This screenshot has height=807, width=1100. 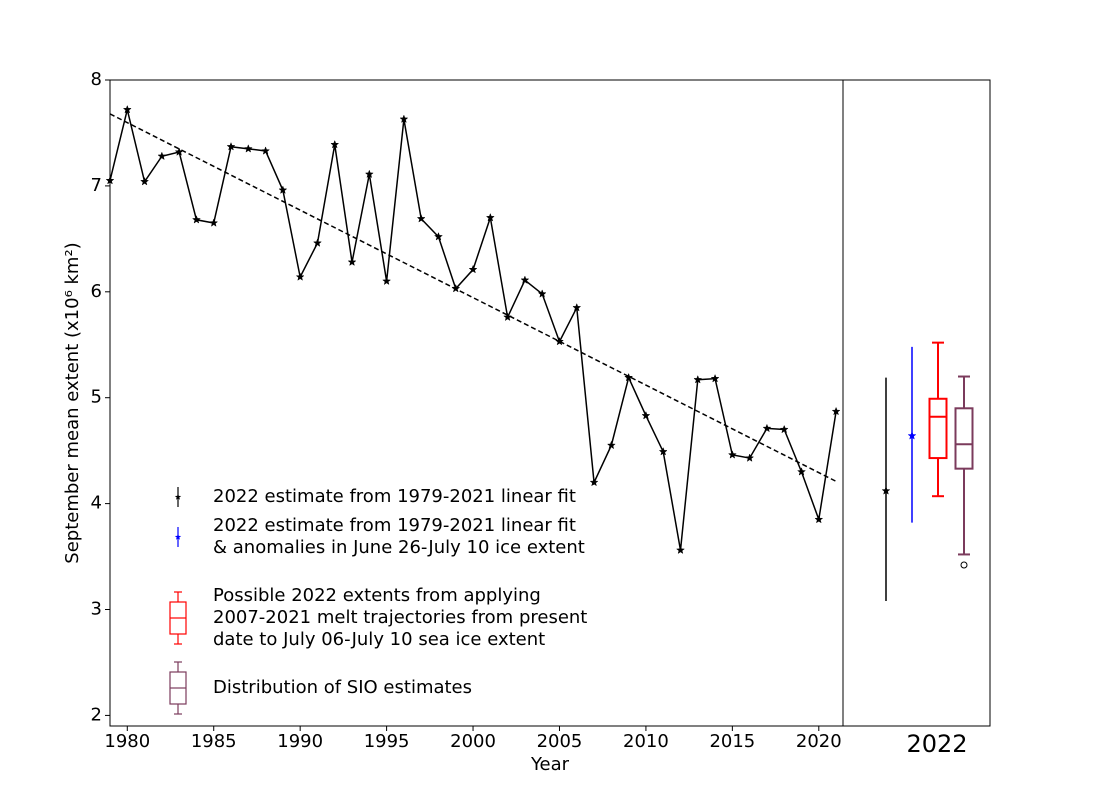 What do you see at coordinates (379, 639) in the screenshot?
I see `legend-label: date to July 06-July 10 sea ice extent` at bounding box center [379, 639].